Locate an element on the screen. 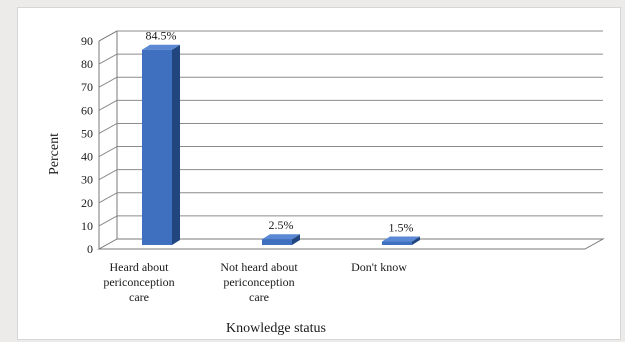 The height and width of the screenshot is (342, 625). y-tick-label: 10 is located at coordinates (87, 226).